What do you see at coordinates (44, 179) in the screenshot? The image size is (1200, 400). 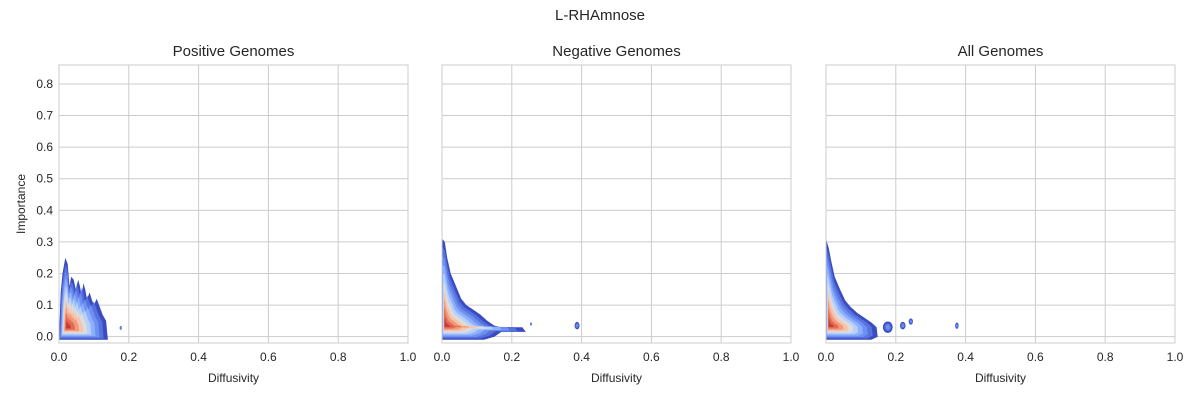 I see `y-tick-label: 0.5` at bounding box center [44, 179].